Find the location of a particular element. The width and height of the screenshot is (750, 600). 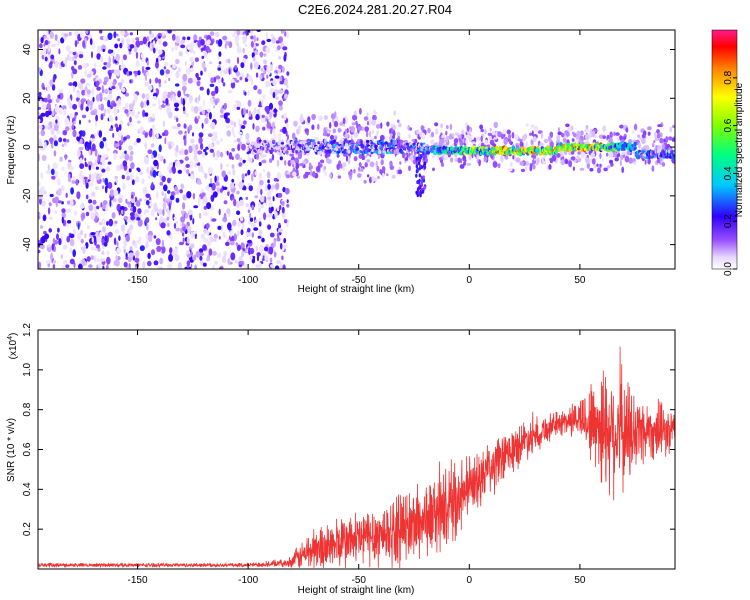

x-tick-label: -50 is located at coordinates (358, 280).